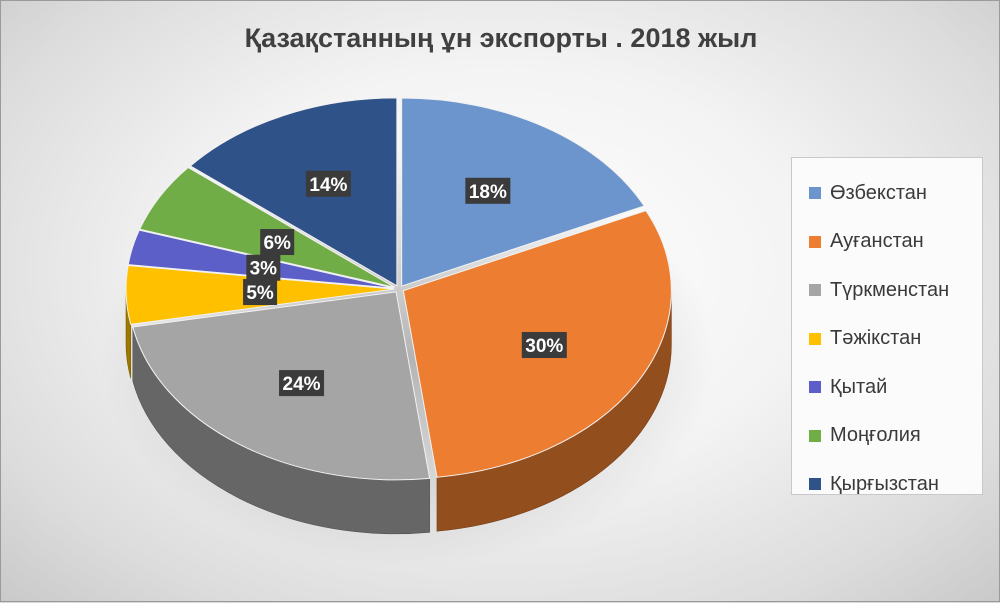 This screenshot has width=1000, height=603. I want to click on data-label-text: 24%, so click(302, 384).